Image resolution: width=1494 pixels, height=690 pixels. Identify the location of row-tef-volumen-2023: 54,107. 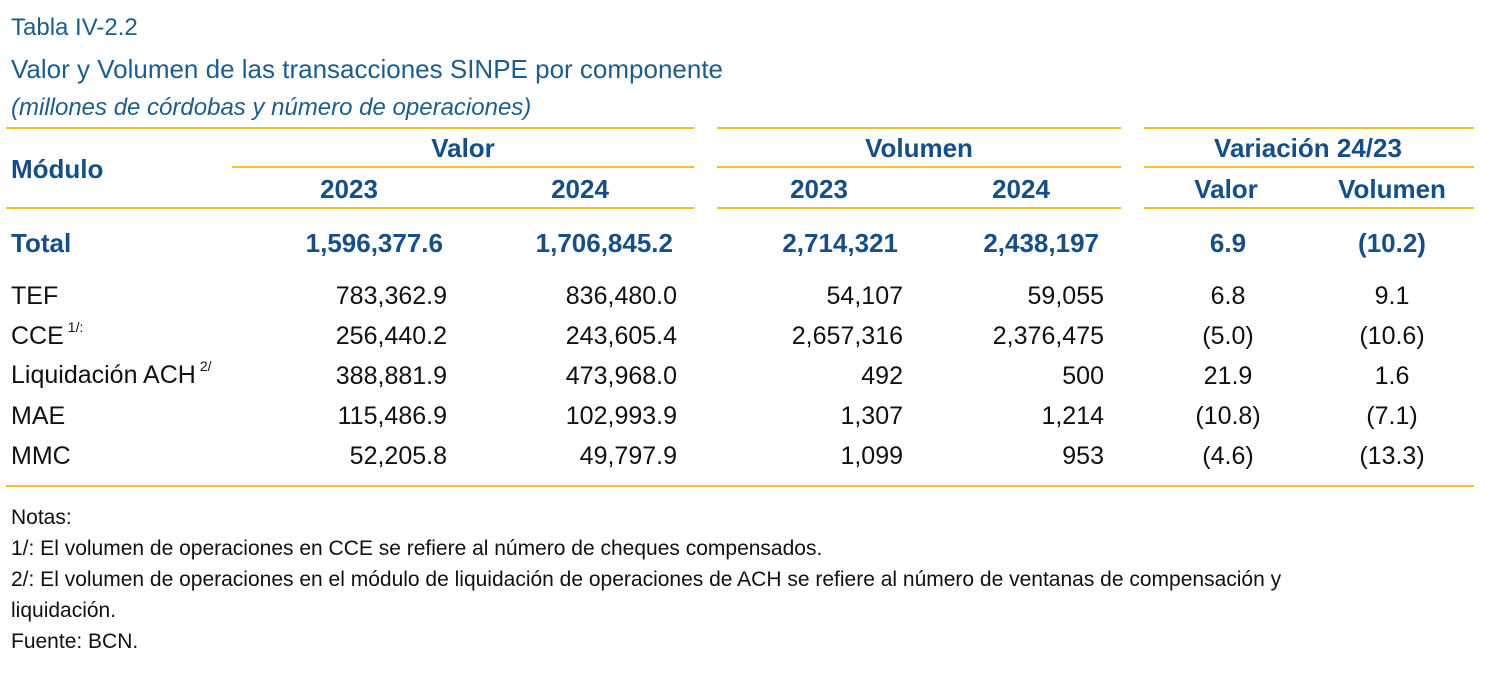
(864, 296).